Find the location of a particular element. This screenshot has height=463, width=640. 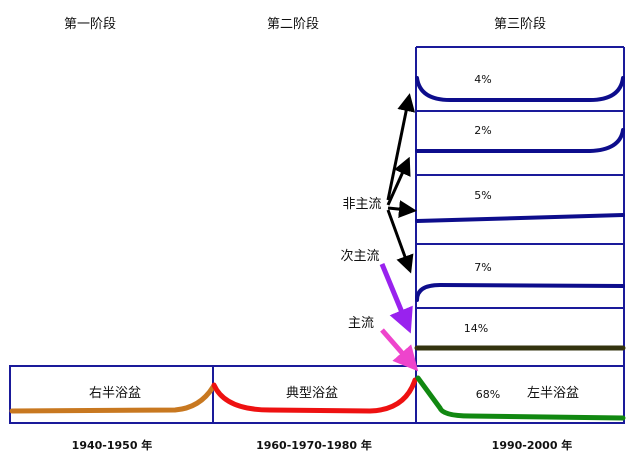

label-sub-mainstream: 次主流 is located at coordinates (359, 256).